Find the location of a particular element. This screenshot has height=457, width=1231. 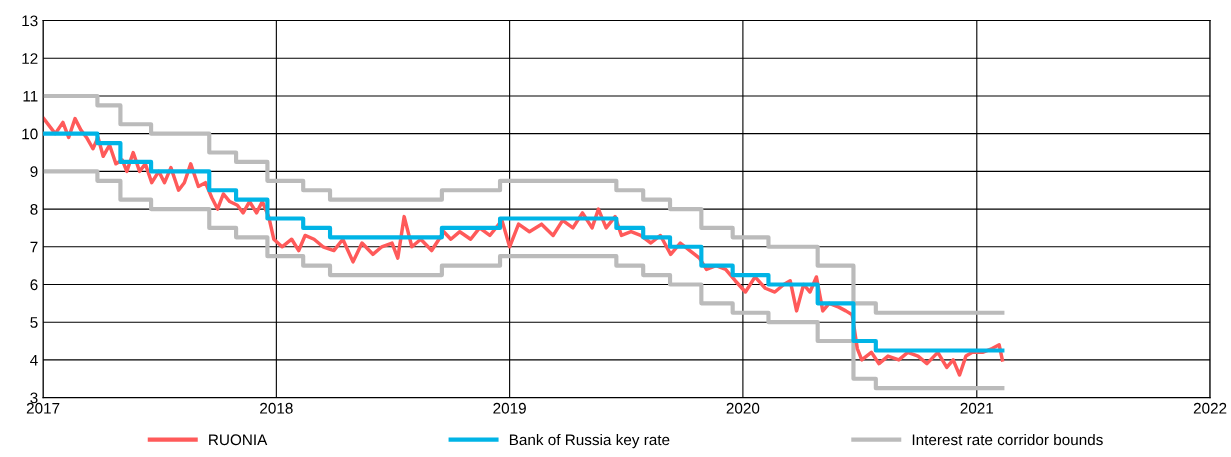

y-tick-label: 11 is located at coordinates (30, 96).